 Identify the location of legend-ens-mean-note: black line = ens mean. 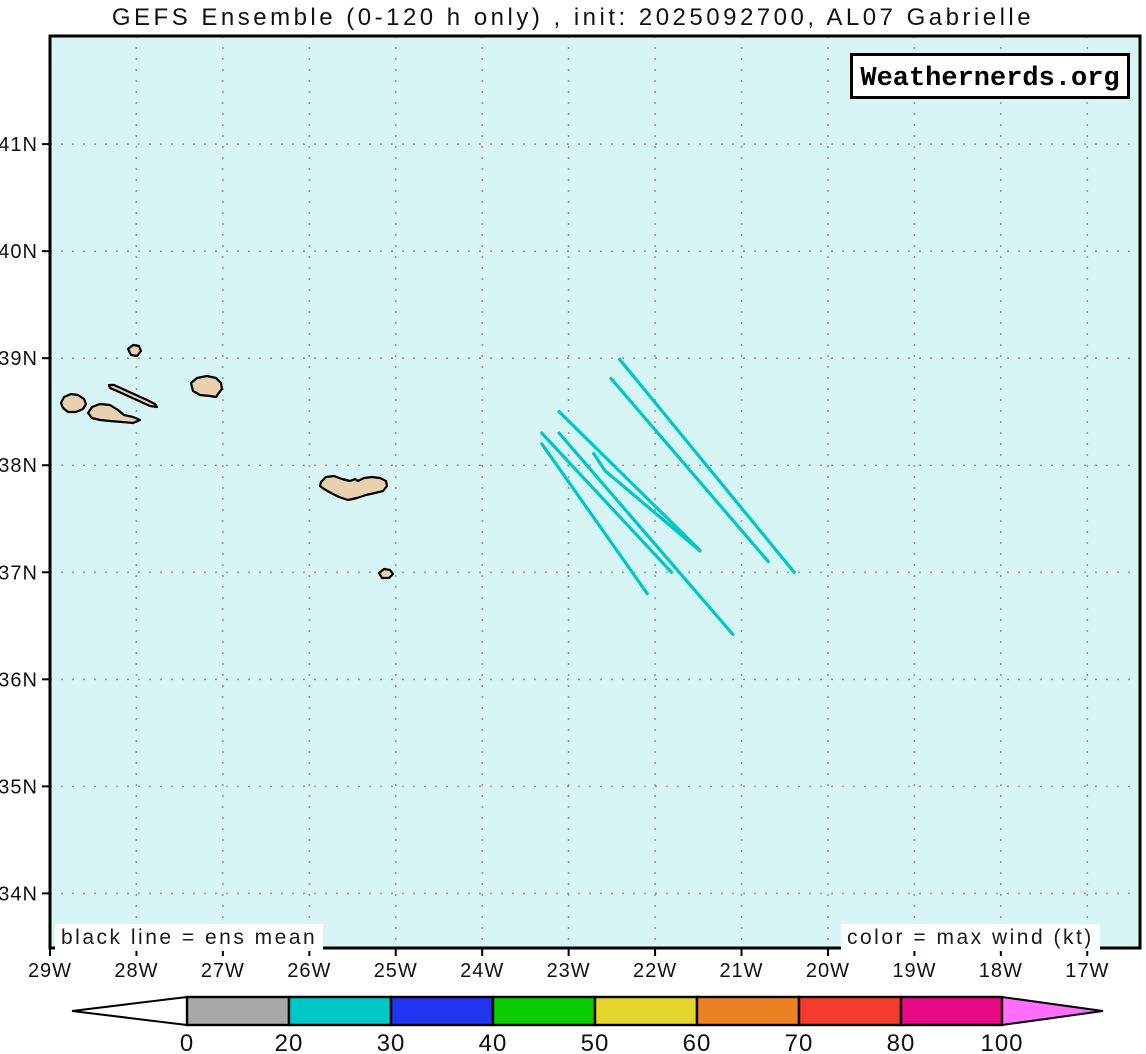
(189, 937).